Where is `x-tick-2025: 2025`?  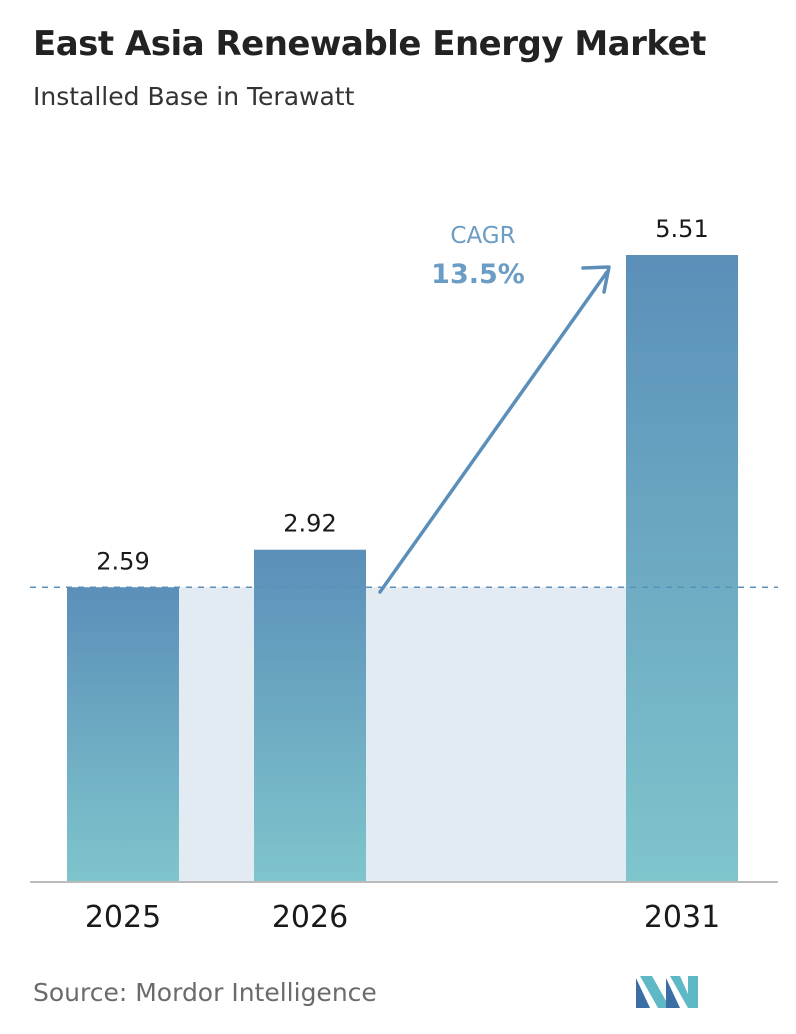
x-tick-2025: 2025 is located at coordinates (123, 917).